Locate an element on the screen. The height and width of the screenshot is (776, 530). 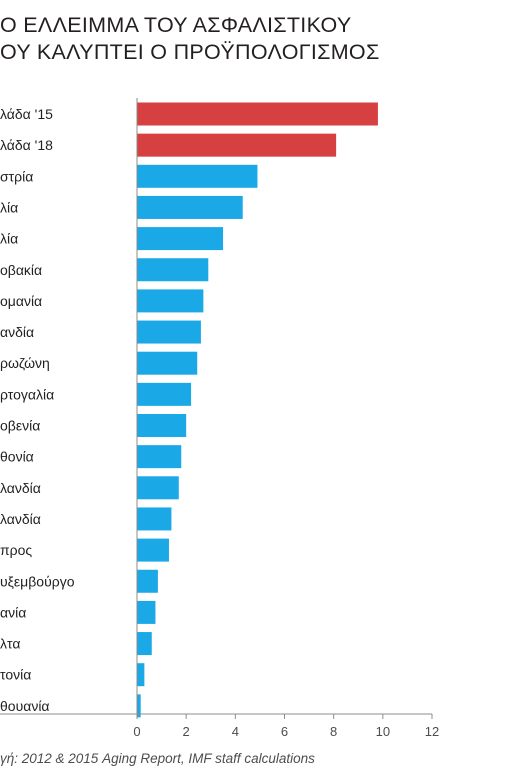
x-tick-label: 10 is located at coordinates (383, 731).